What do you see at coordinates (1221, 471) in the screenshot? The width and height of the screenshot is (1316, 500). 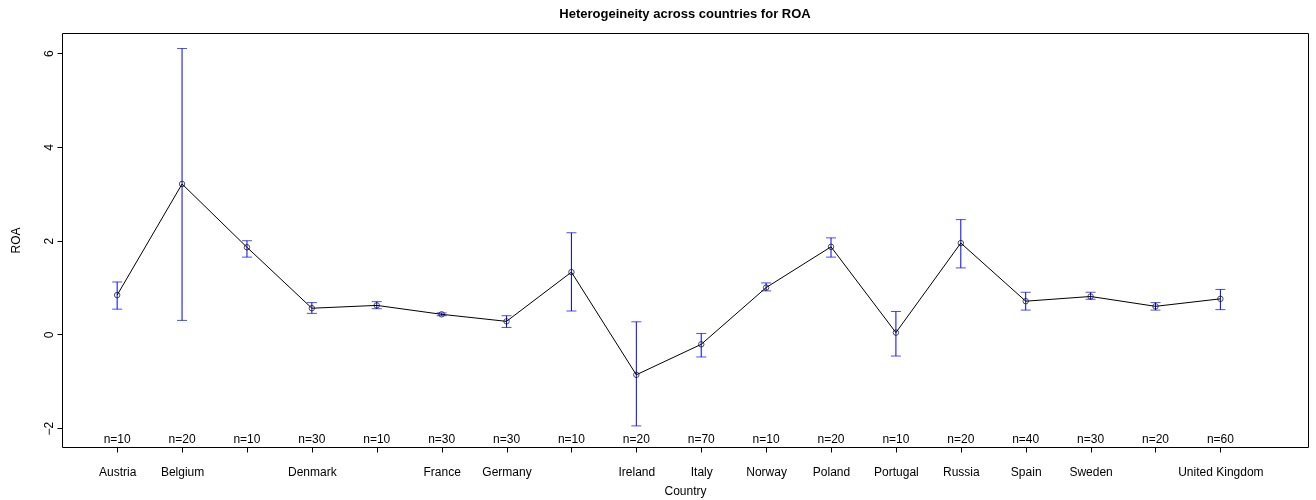 I see `x-tick-label: United Kingdom` at bounding box center [1221, 471].